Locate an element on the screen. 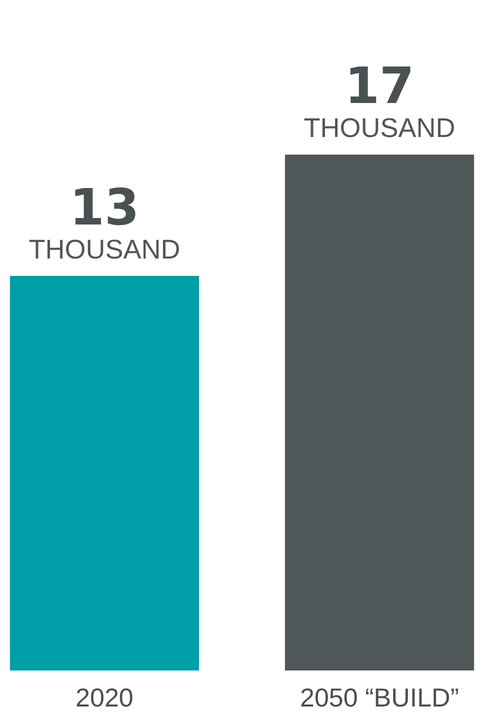 This screenshot has width=486, height=715. data-label: 17 is located at coordinates (379, 86).